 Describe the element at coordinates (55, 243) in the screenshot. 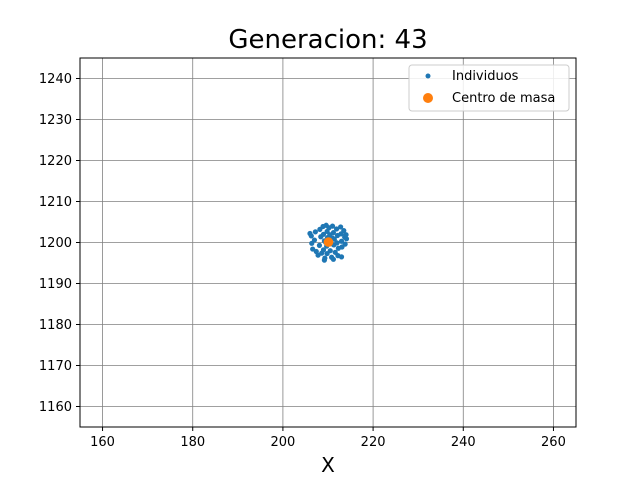

I see `y-tick-label: 1200` at that location.